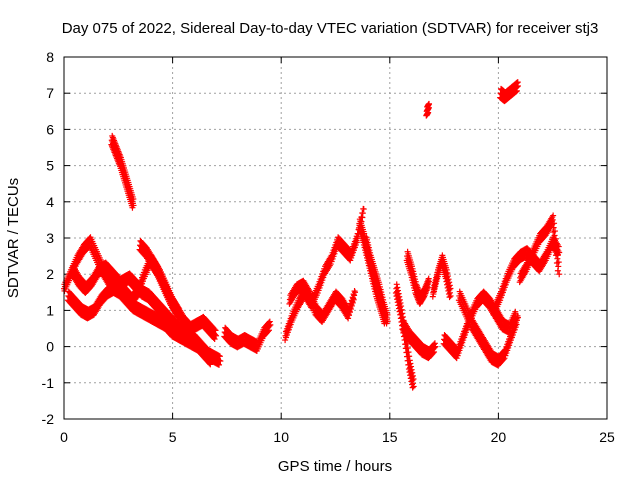  I want to click on y-tick-label: 6, so click(50, 129).